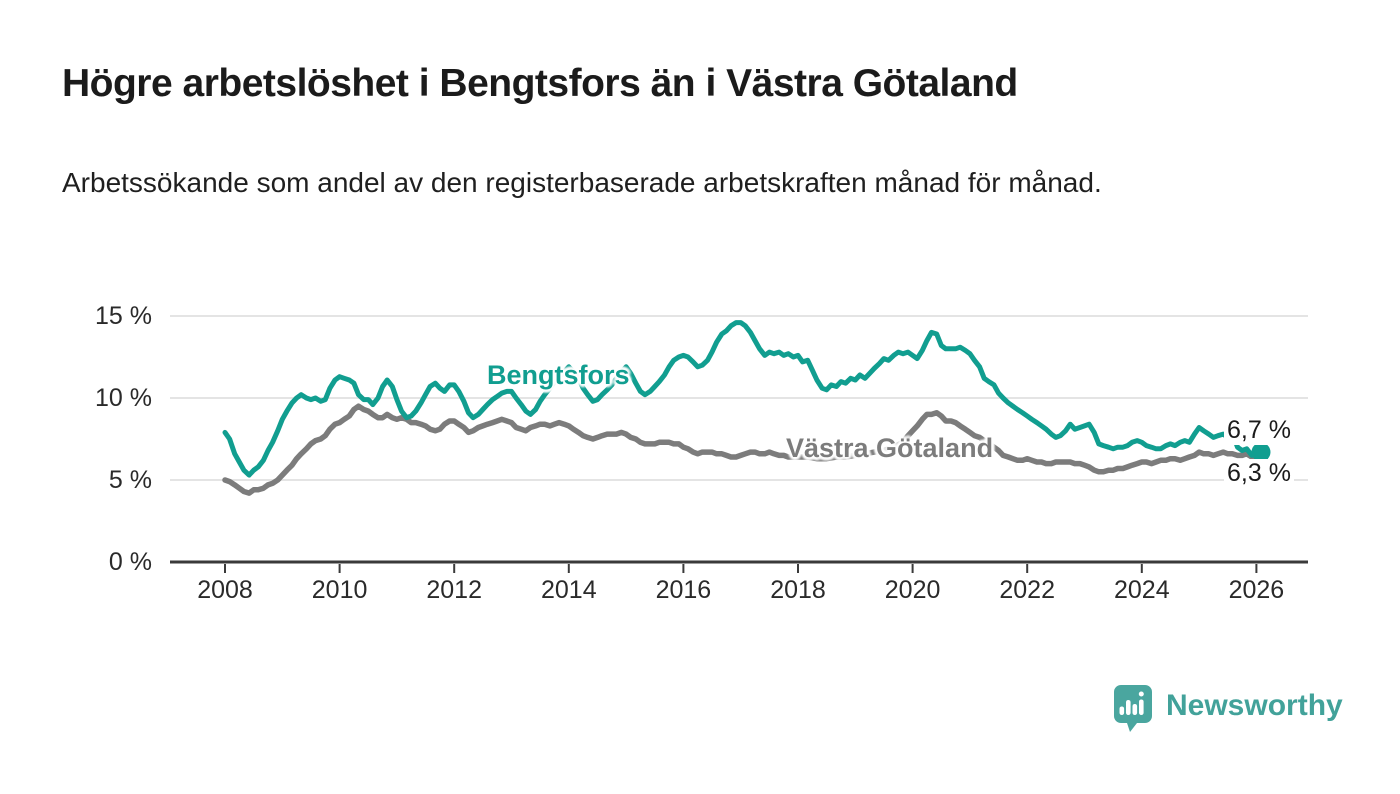  Describe the element at coordinates (130, 480) in the screenshot. I see `y-tick-label: 5 %` at that location.